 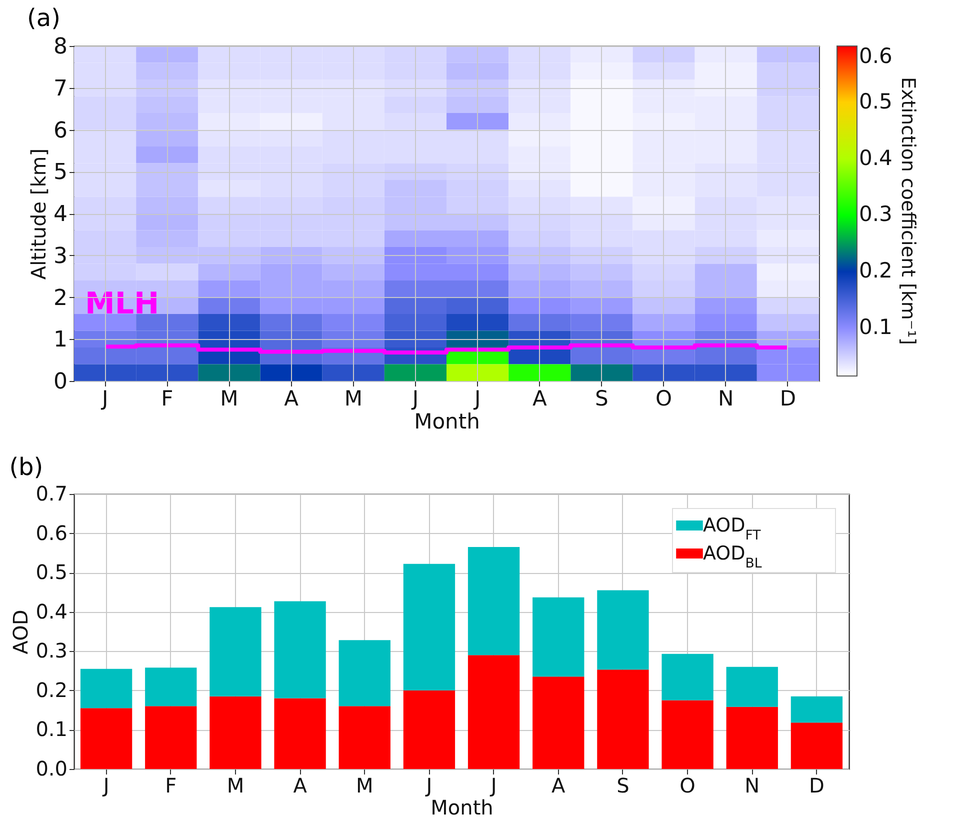 I want to click on color-bar-label: 0.4, so click(x=875, y=158).